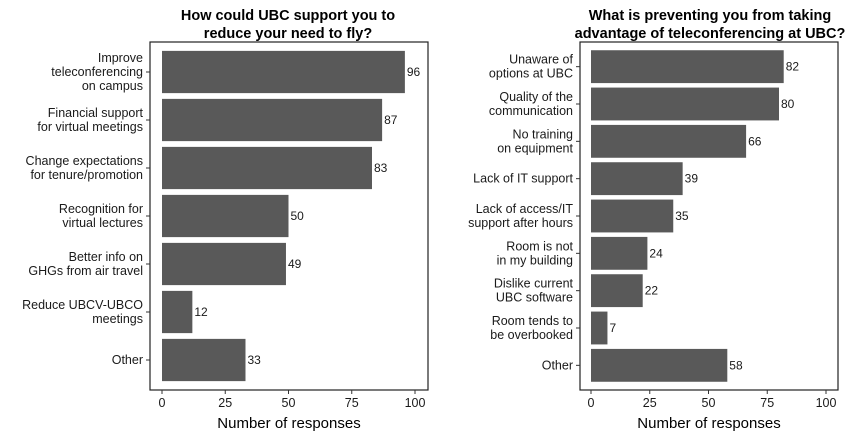 This screenshot has height=439, width=850. What do you see at coordinates (710, 34) in the screenshot?
I see `chart-title-line: advantage of teleconferencing at UBC?` at bounding box center [710, 34].